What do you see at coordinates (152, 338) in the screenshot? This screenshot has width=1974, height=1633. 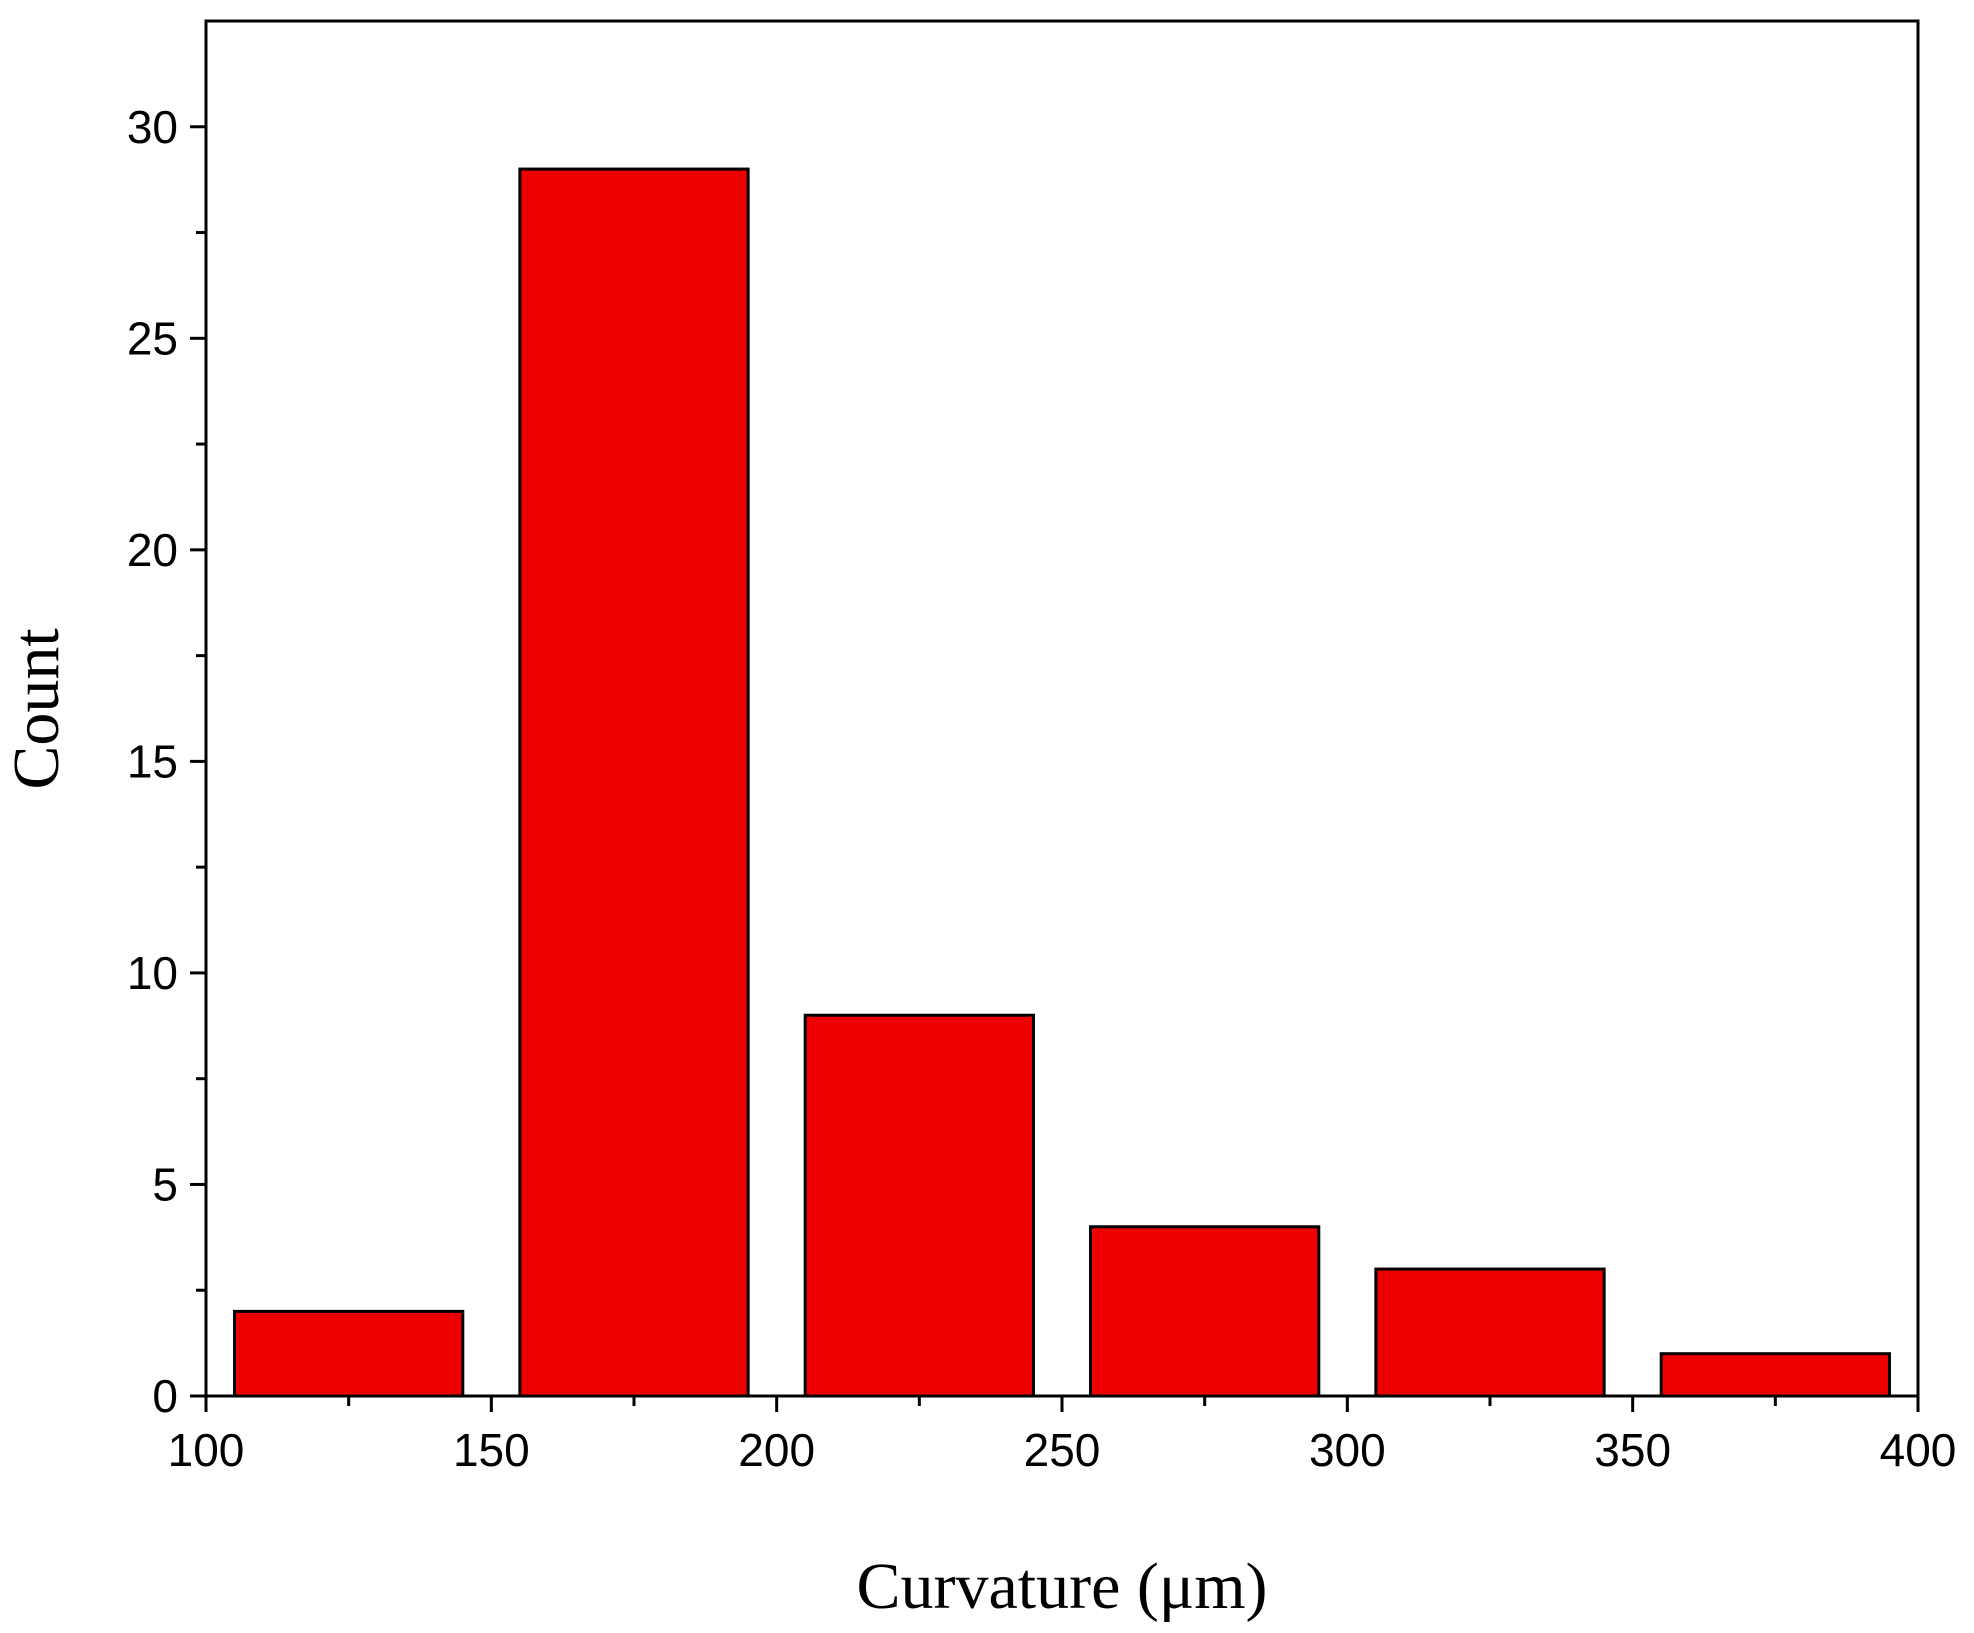 I see `y-tick-label: 25` at bounding box center [152, 338].